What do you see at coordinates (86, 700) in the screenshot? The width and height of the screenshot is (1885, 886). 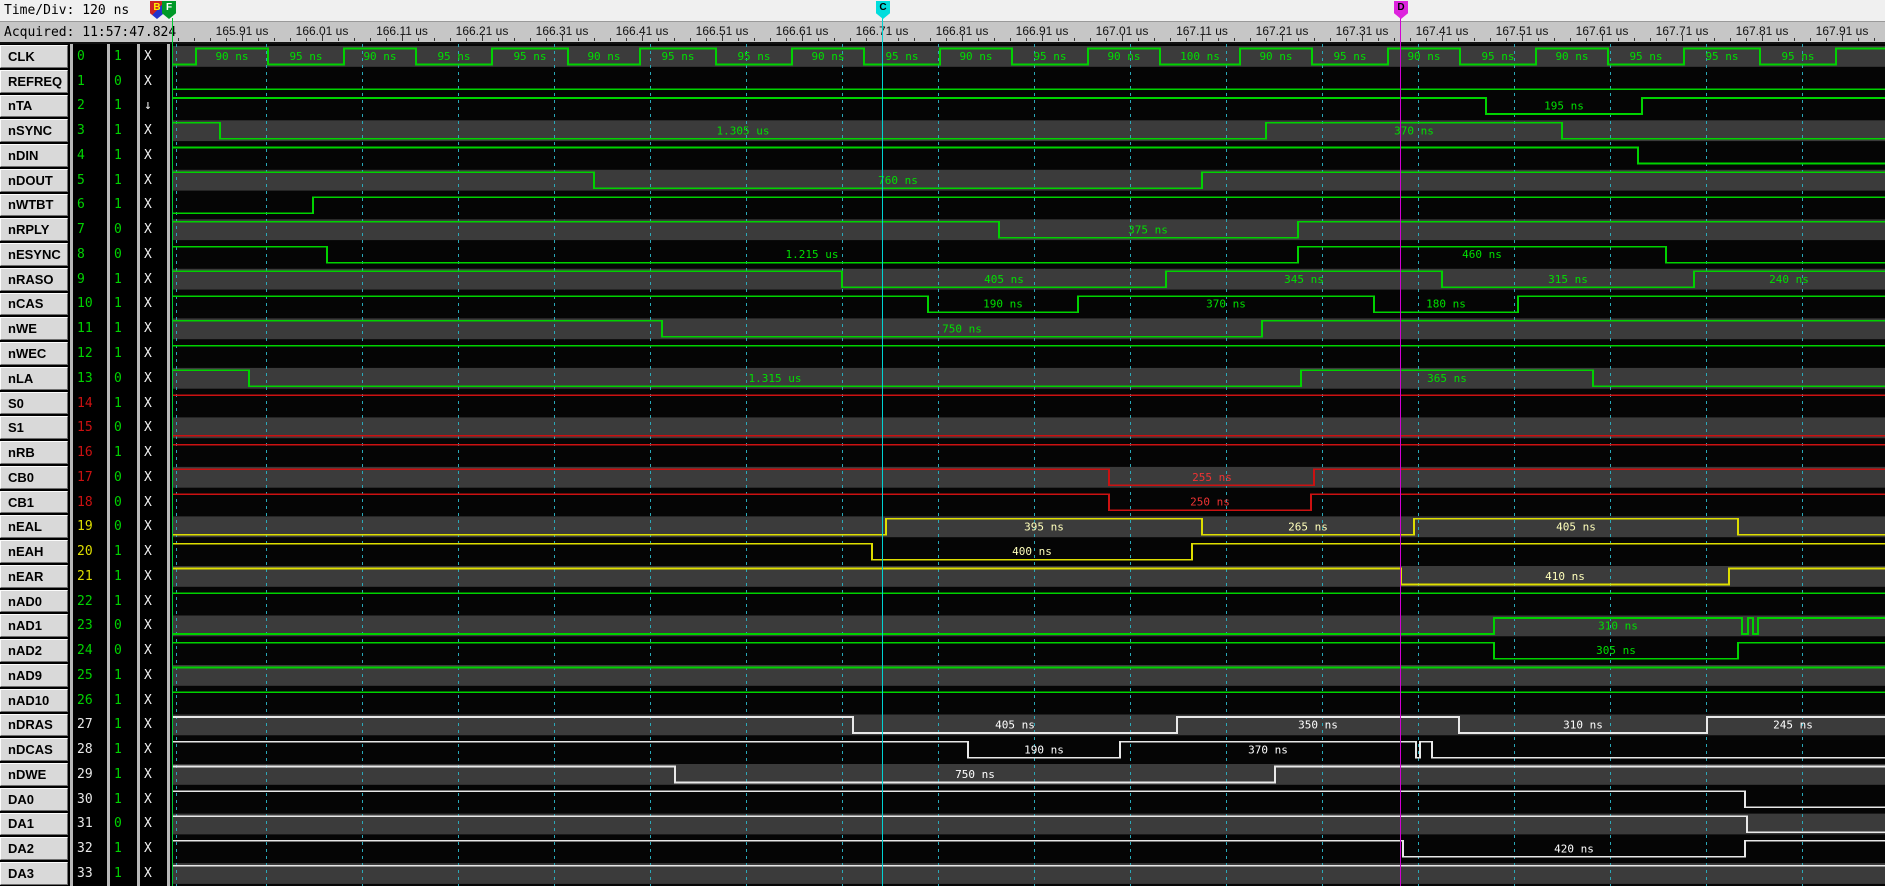 I see `signal-row-nAD10: nAD10 26 1 X` at bounding box center [86, 700].